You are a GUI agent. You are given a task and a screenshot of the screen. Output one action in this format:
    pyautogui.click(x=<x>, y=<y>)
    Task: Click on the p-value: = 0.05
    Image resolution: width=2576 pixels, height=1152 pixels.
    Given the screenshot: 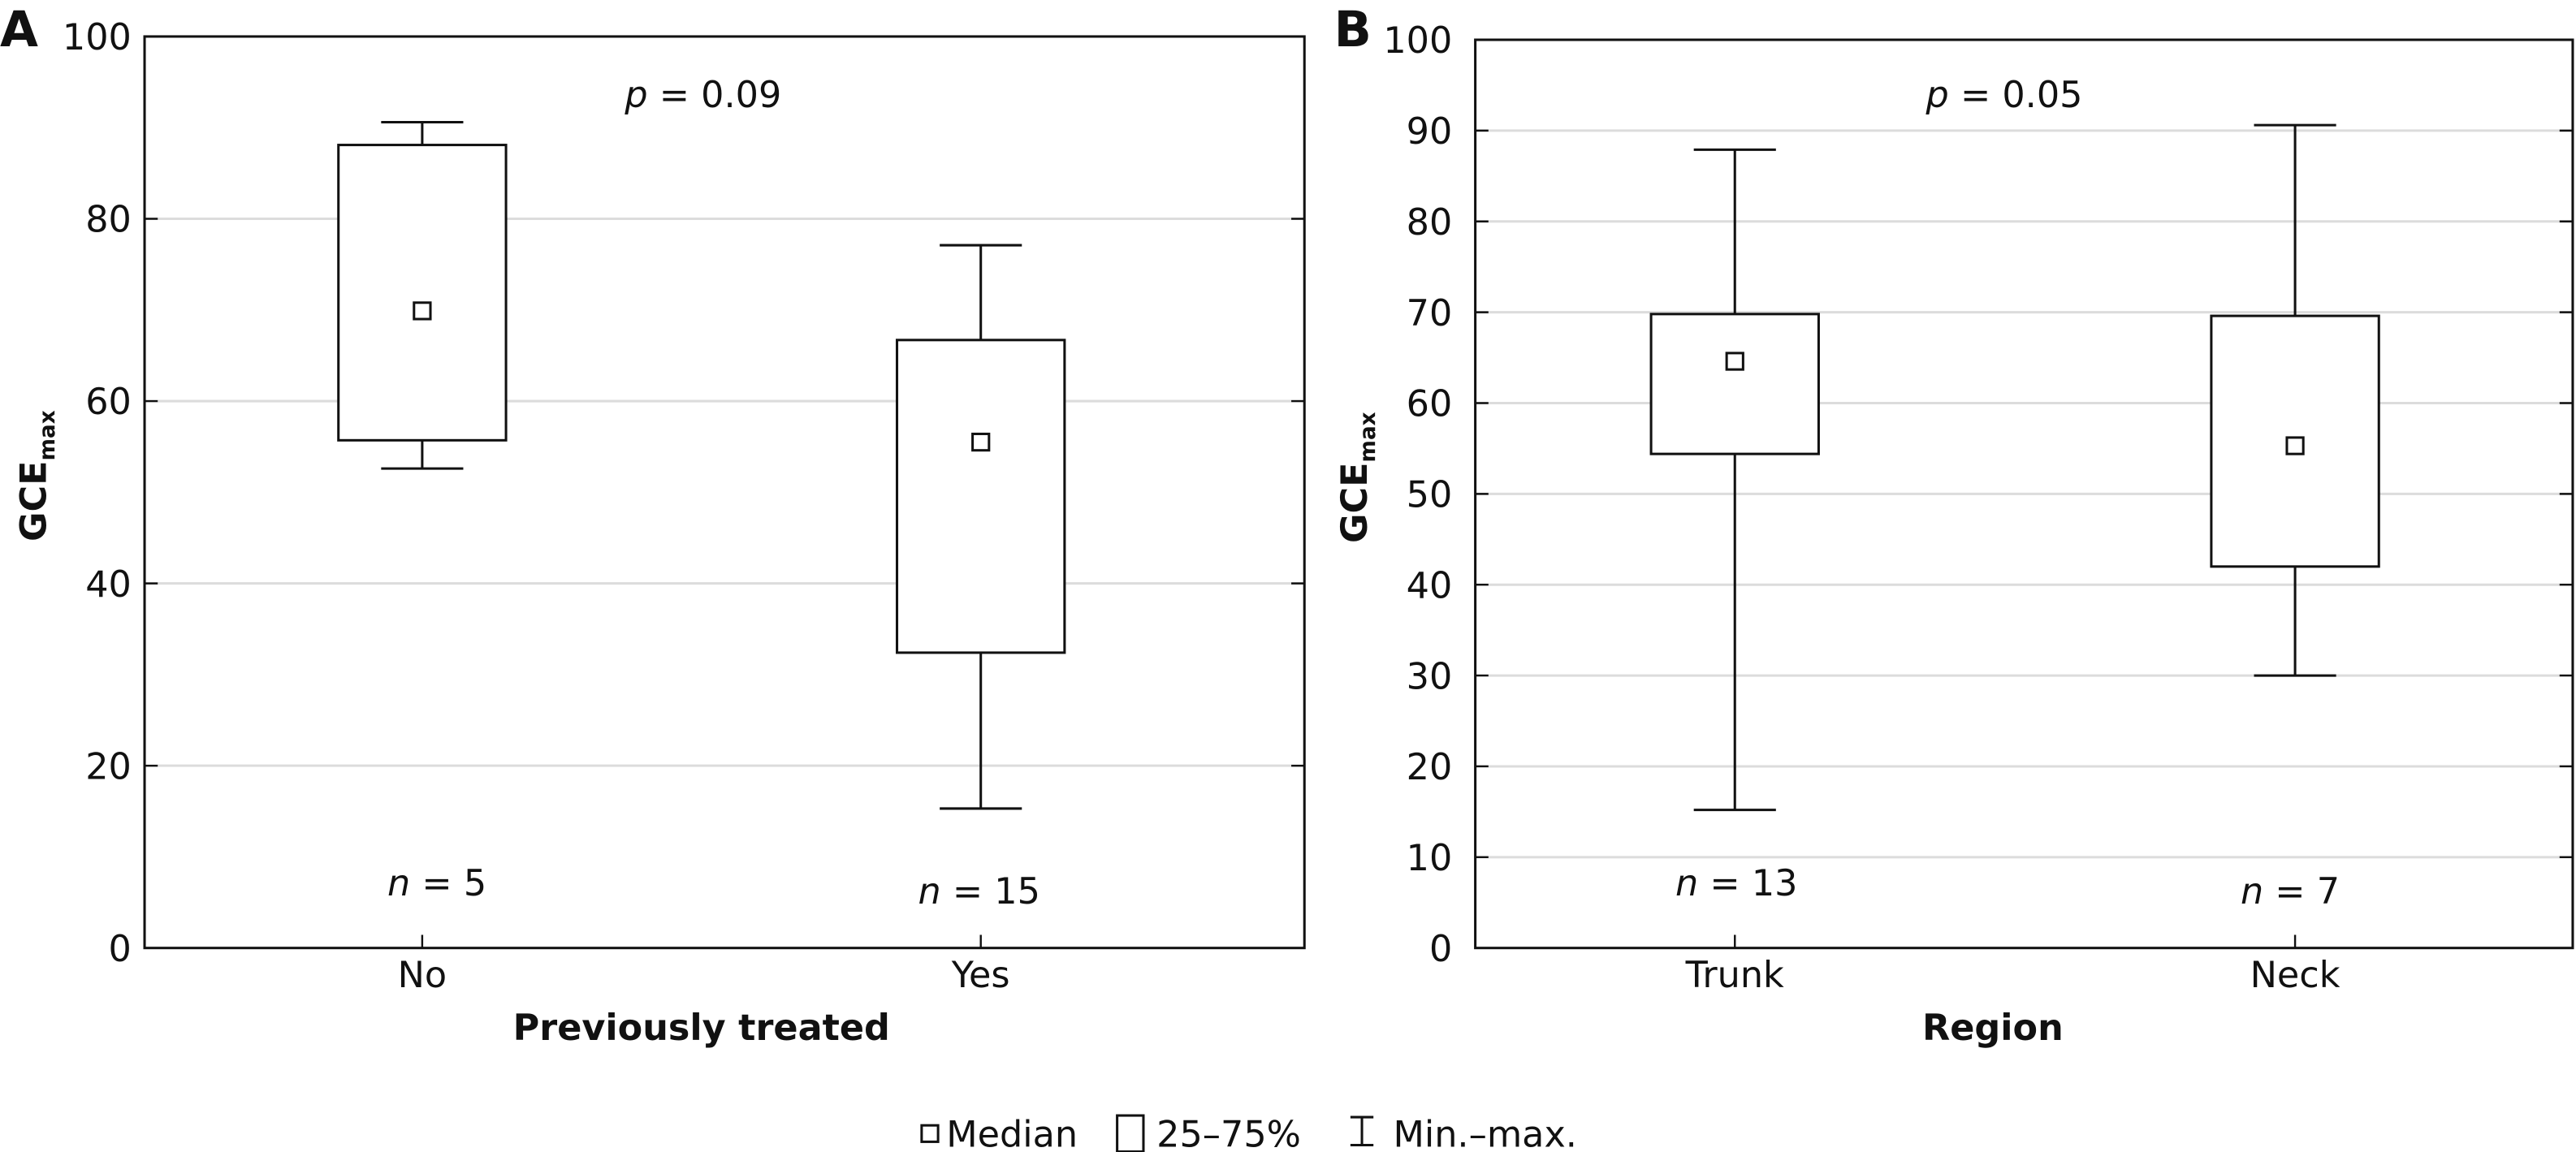 What is the action you would take?
    pyautogui.click(x=2016, y=95)
    